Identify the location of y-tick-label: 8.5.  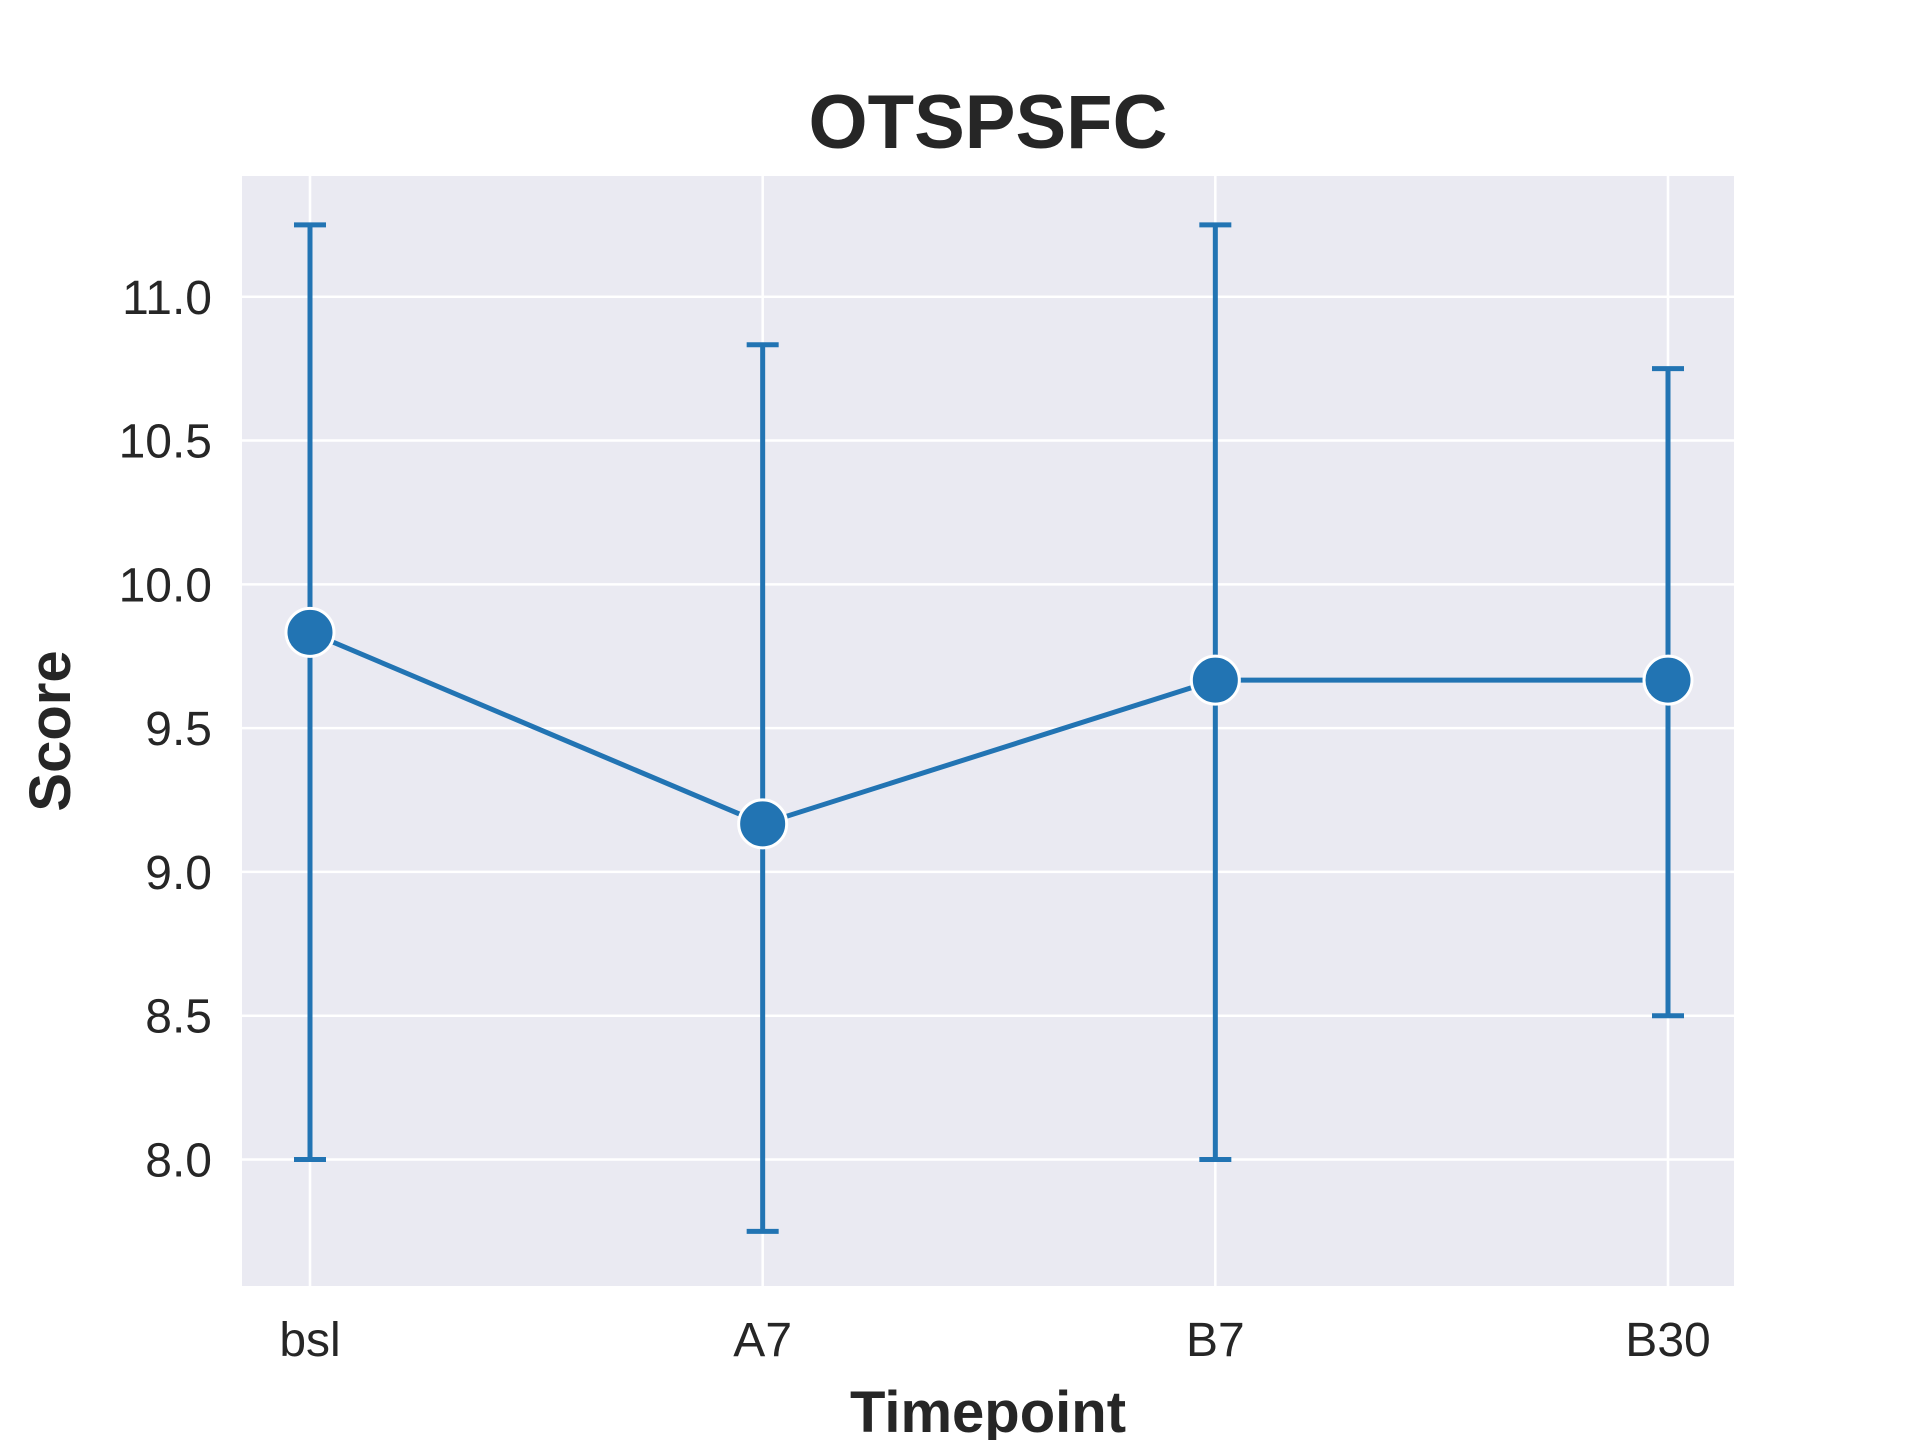
(178, 1017).